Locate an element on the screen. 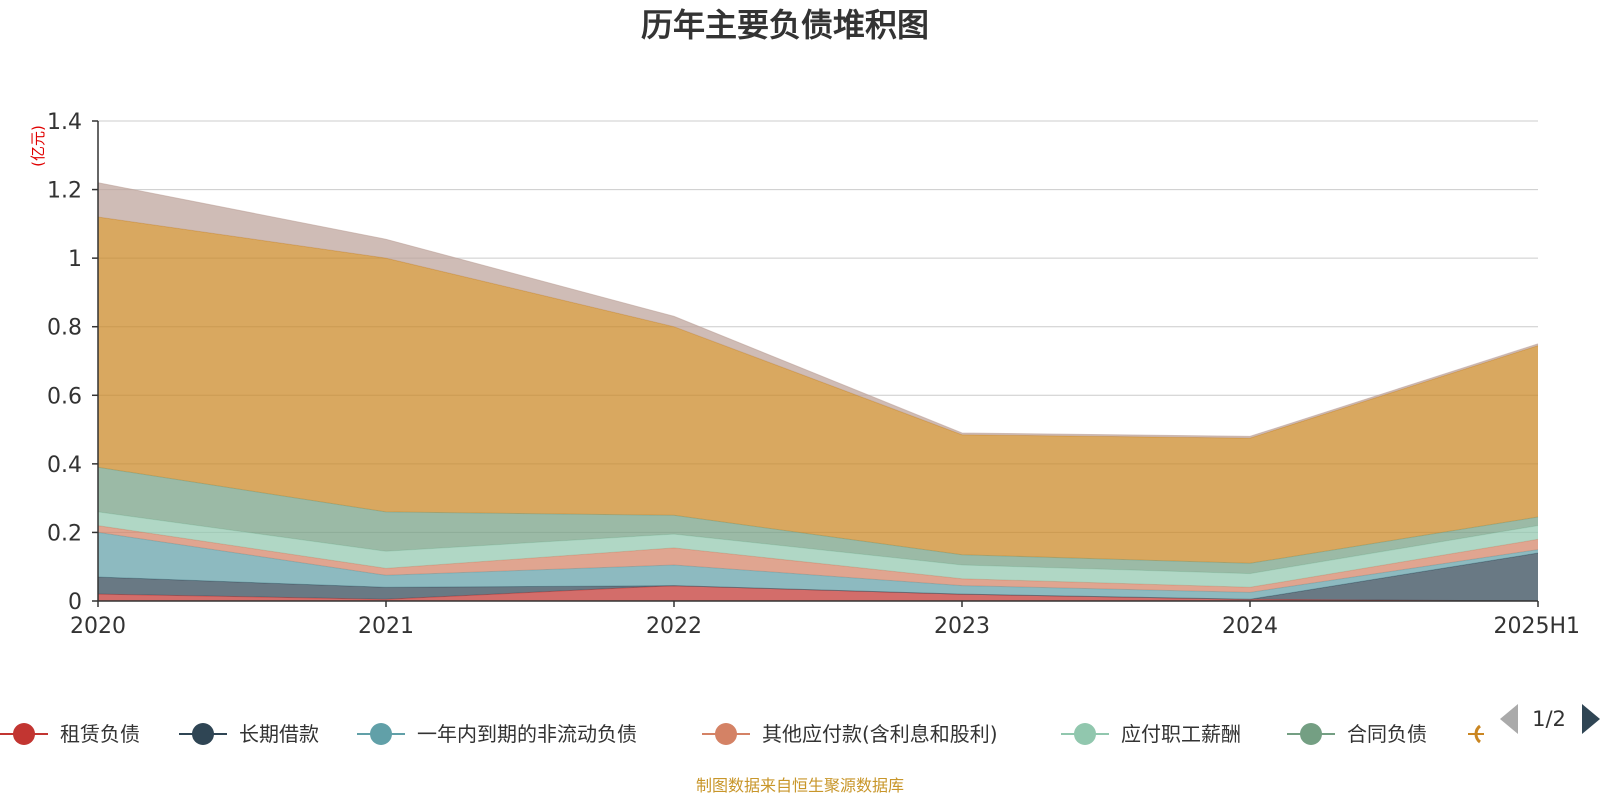 The height and width of the screenshot is (800, 1600). y-tick-label: 1.4 is located at coordinates (64, 122).